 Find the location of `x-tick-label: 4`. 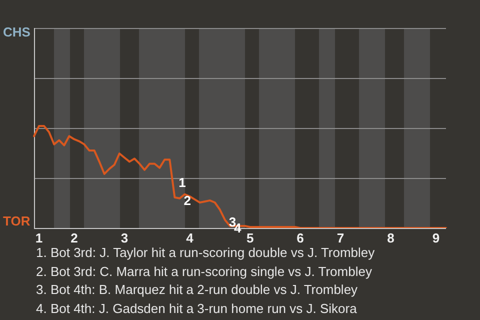

x-tick-label: 4 is located at coordinates (190, 238).